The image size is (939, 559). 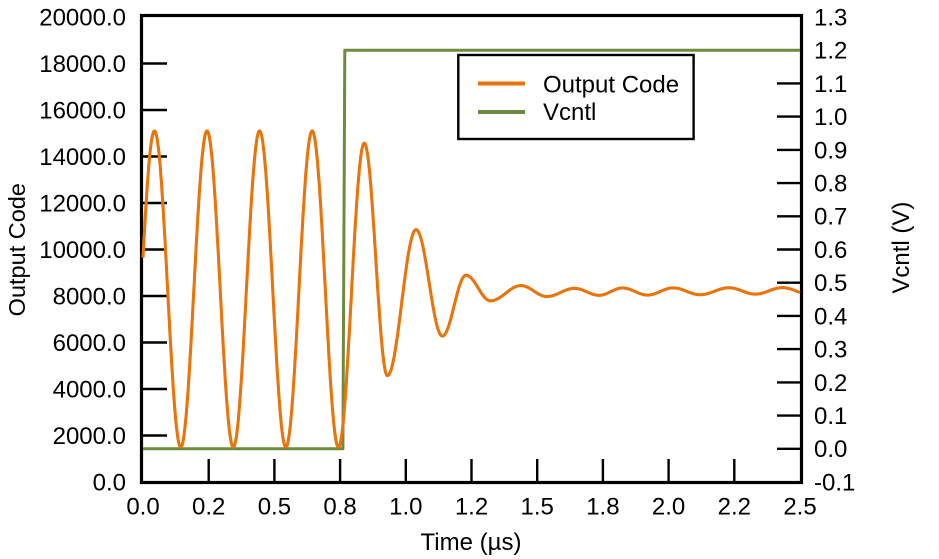 What do you see at coordinates (89, 436) in the screenshot?
I see `svg-text: 2000.0` at bounding box center [89, 436].